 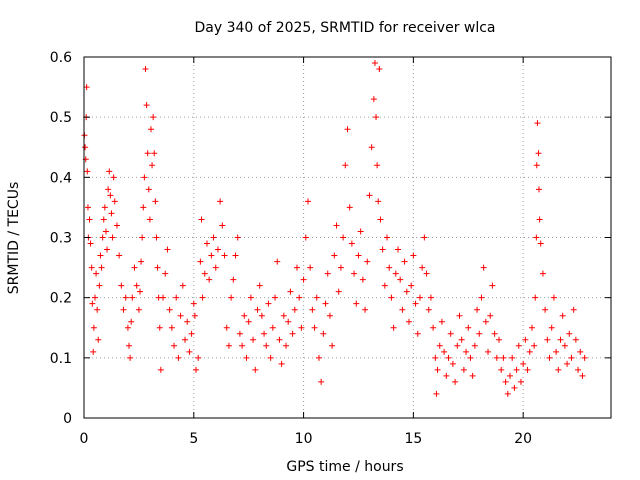 What do you see at coordinates (61, 178) in the screenshot?
I see `y-tick-label: 0.4` at bounding box center [61, 178].